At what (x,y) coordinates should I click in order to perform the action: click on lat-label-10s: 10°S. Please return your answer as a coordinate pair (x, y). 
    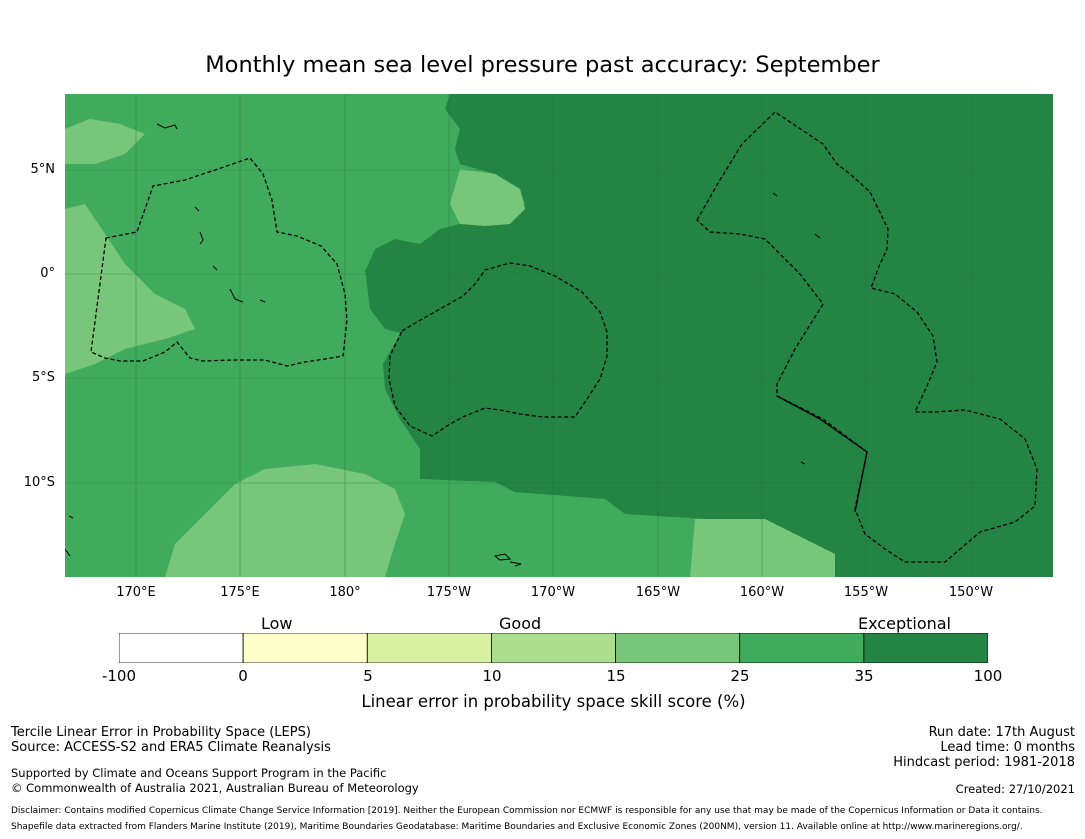
    Looking at the image, I should click on (39, 482).